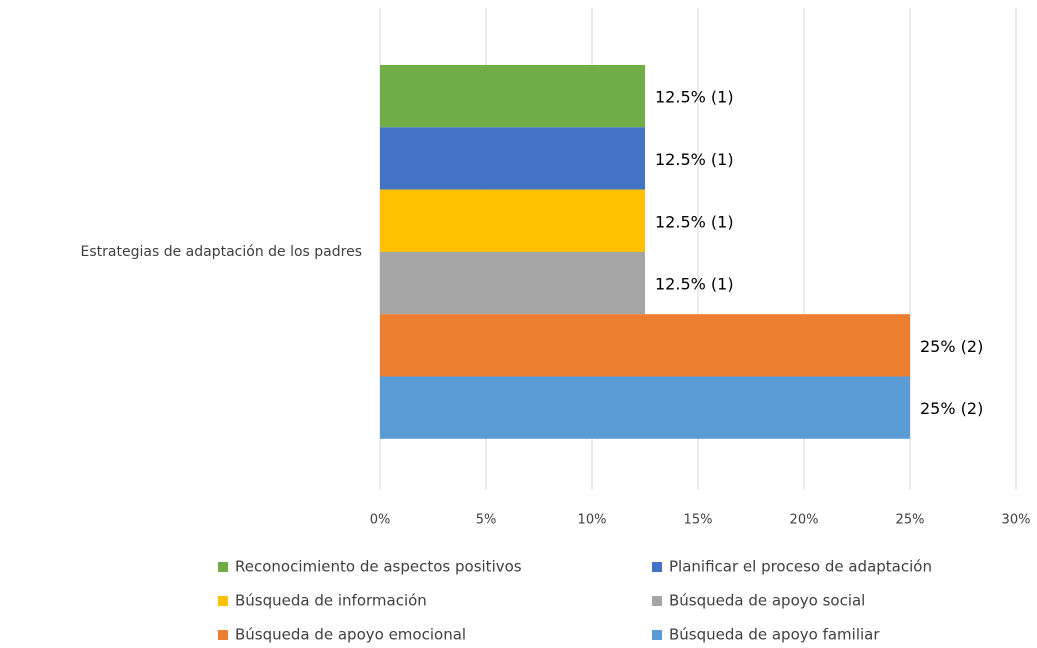 The image size is (1037, 648). What do you see at coordinates (1016, 520) in the screenshot?
I see `x-tick-label: 30%` at bounding box center [1016, 520].